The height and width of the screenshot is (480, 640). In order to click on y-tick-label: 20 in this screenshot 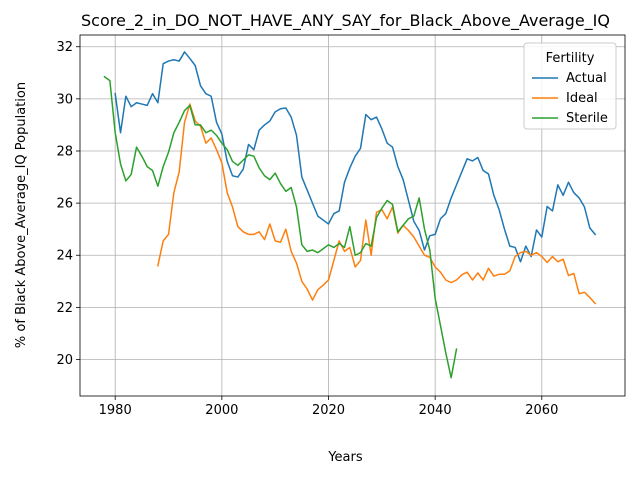, I will do `click(64, 360)`.